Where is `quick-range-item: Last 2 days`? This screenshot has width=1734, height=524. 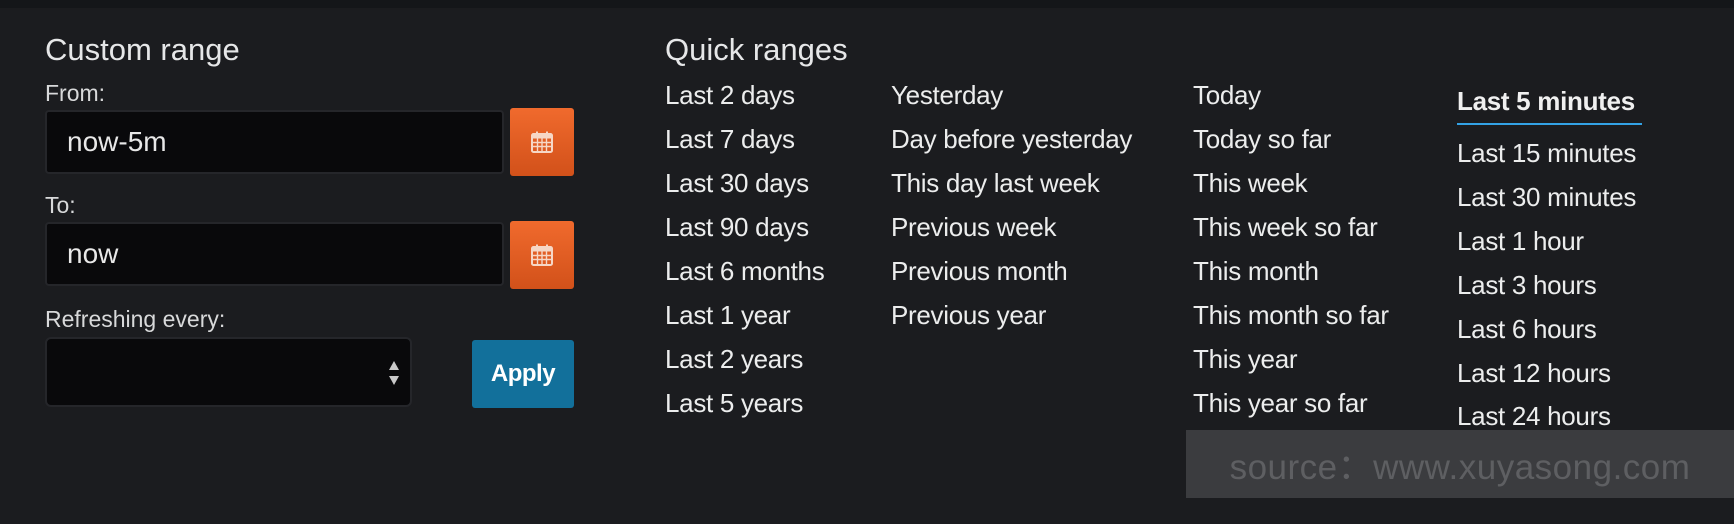 quick-range-item: Last 2 days is located at coordinates (730, 95).